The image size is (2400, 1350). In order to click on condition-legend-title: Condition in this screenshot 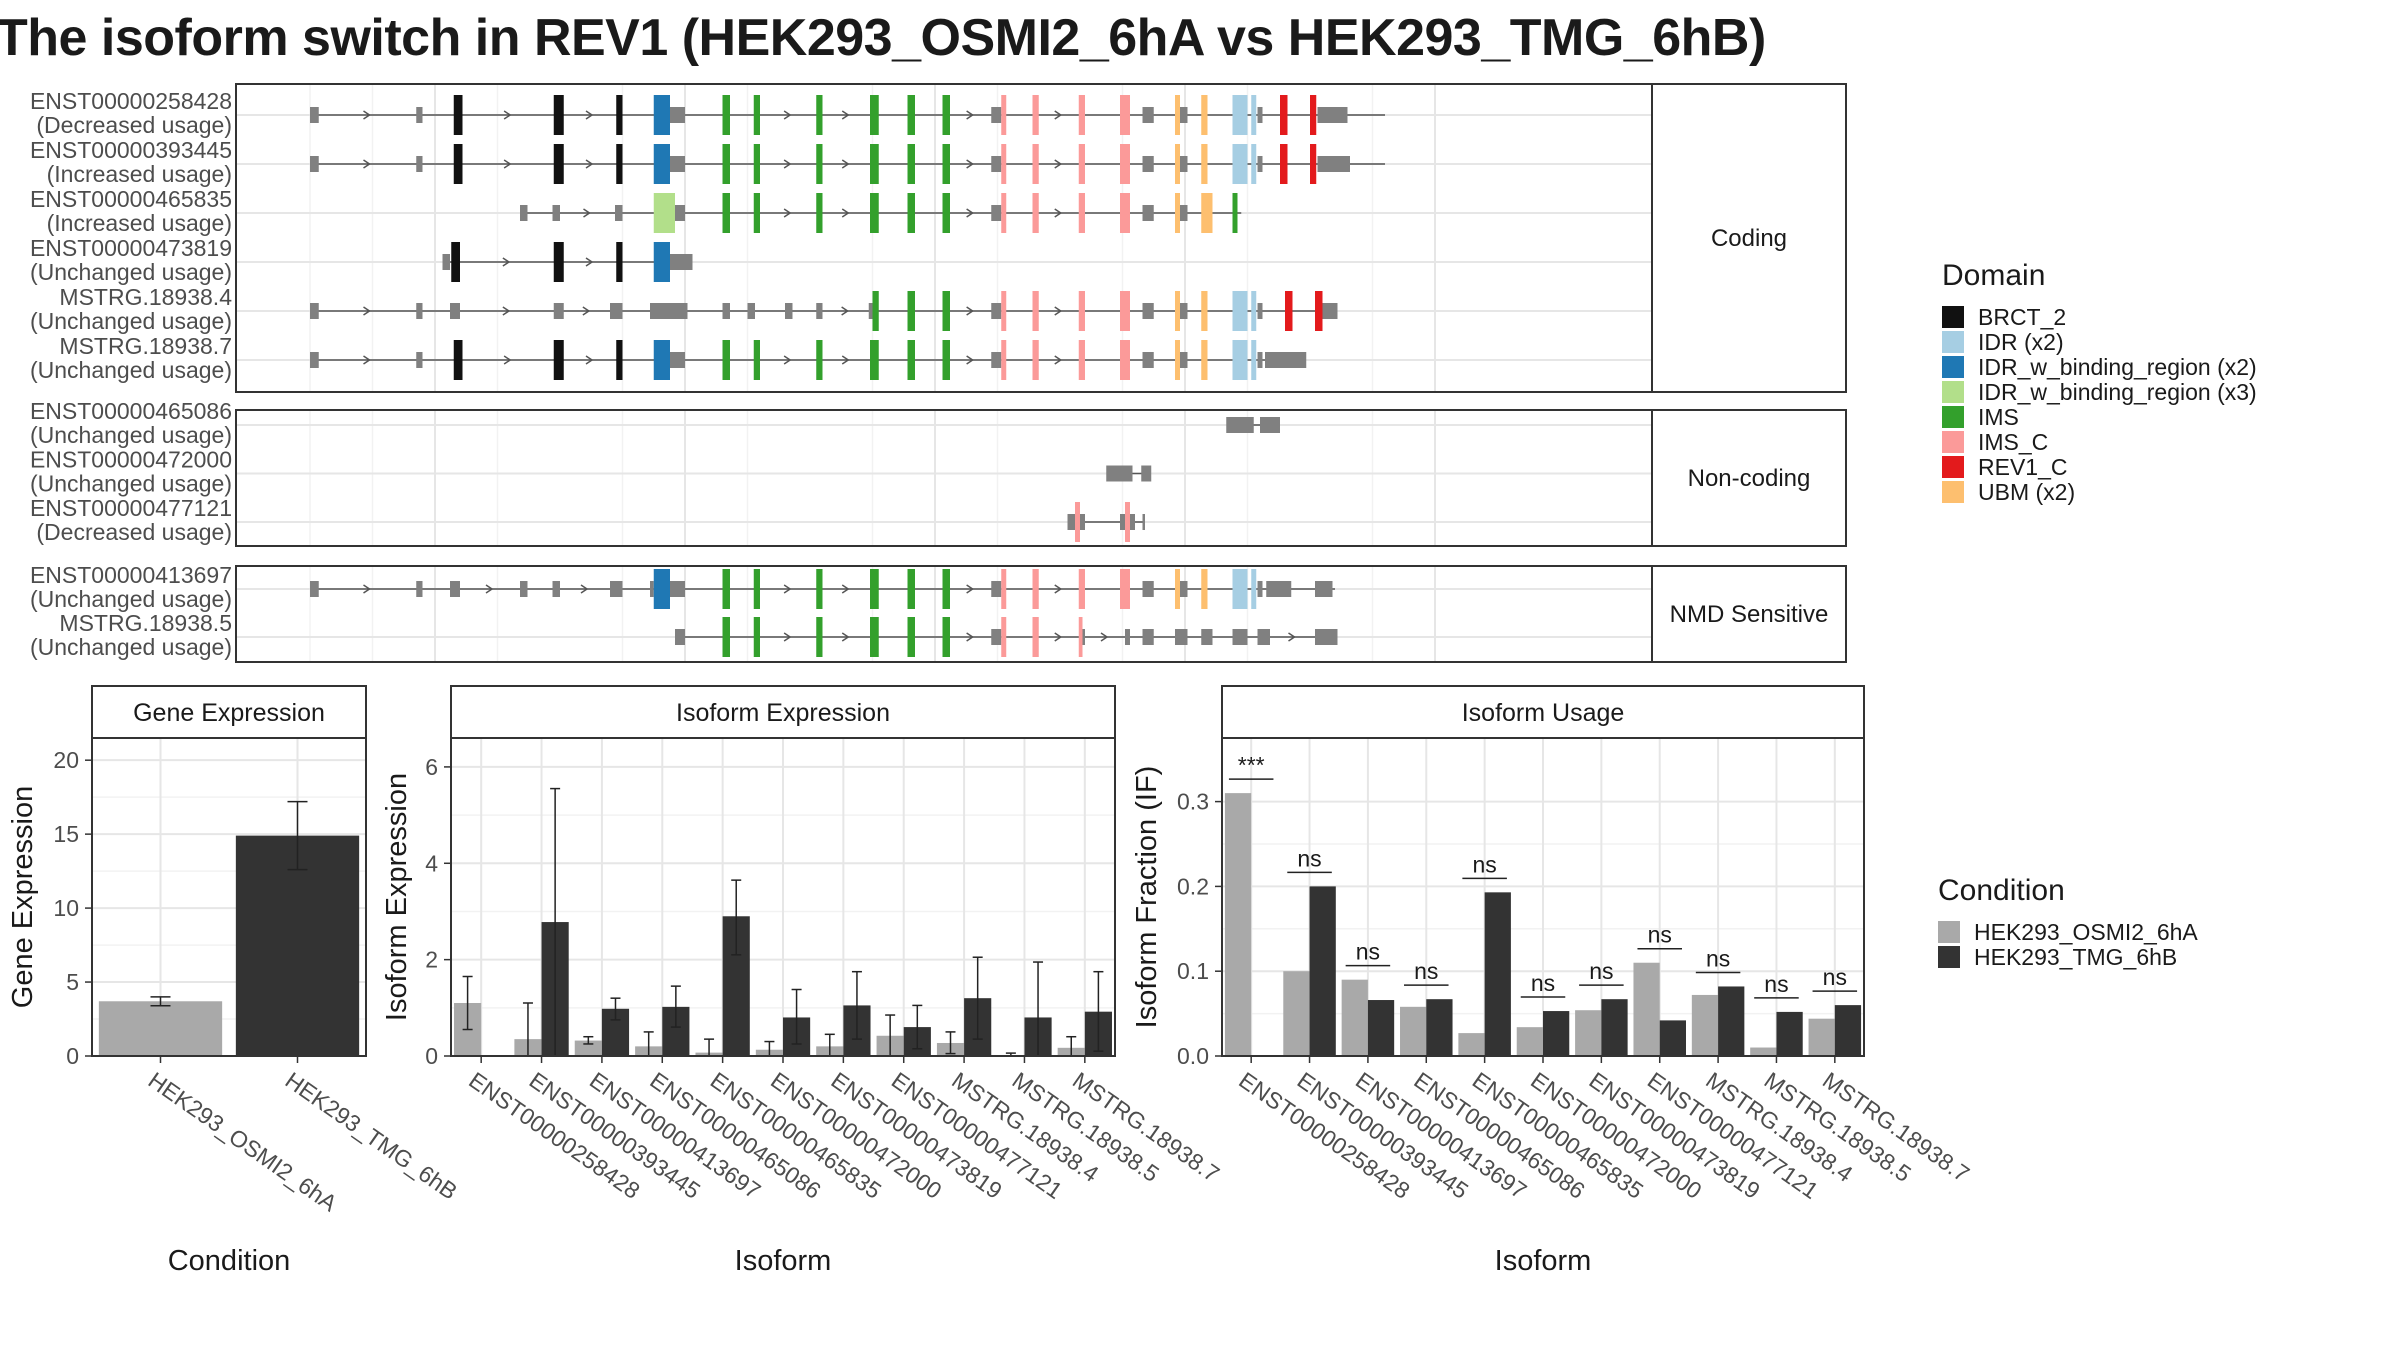, I will do `click(2001, 890)`.